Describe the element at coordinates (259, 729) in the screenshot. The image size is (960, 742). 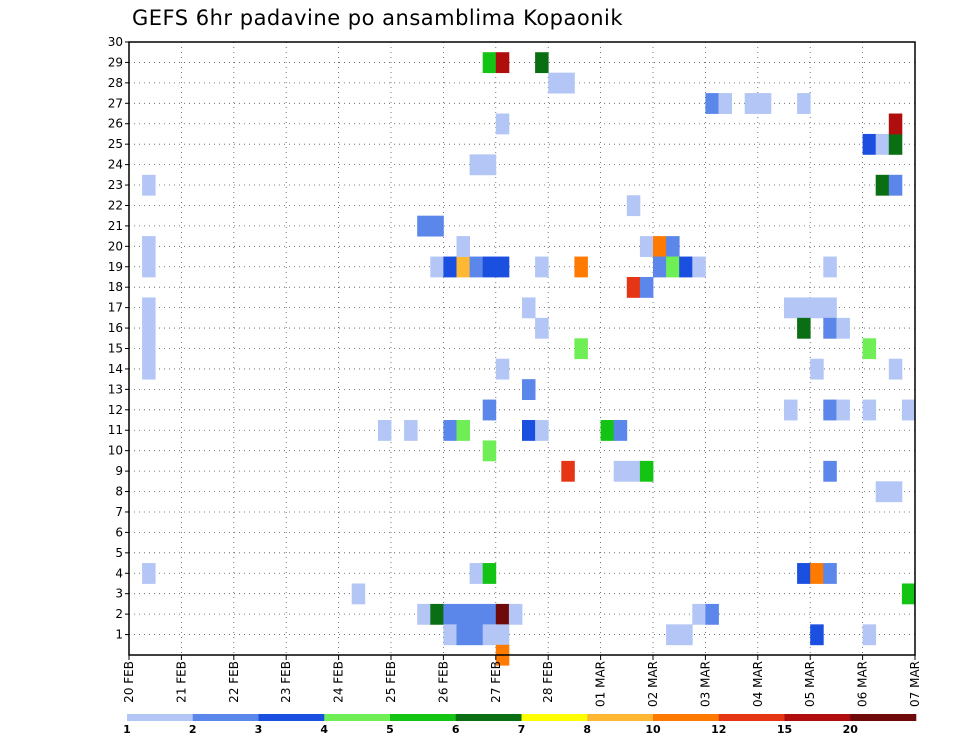
I see `colorbar-label: 3` at that location.